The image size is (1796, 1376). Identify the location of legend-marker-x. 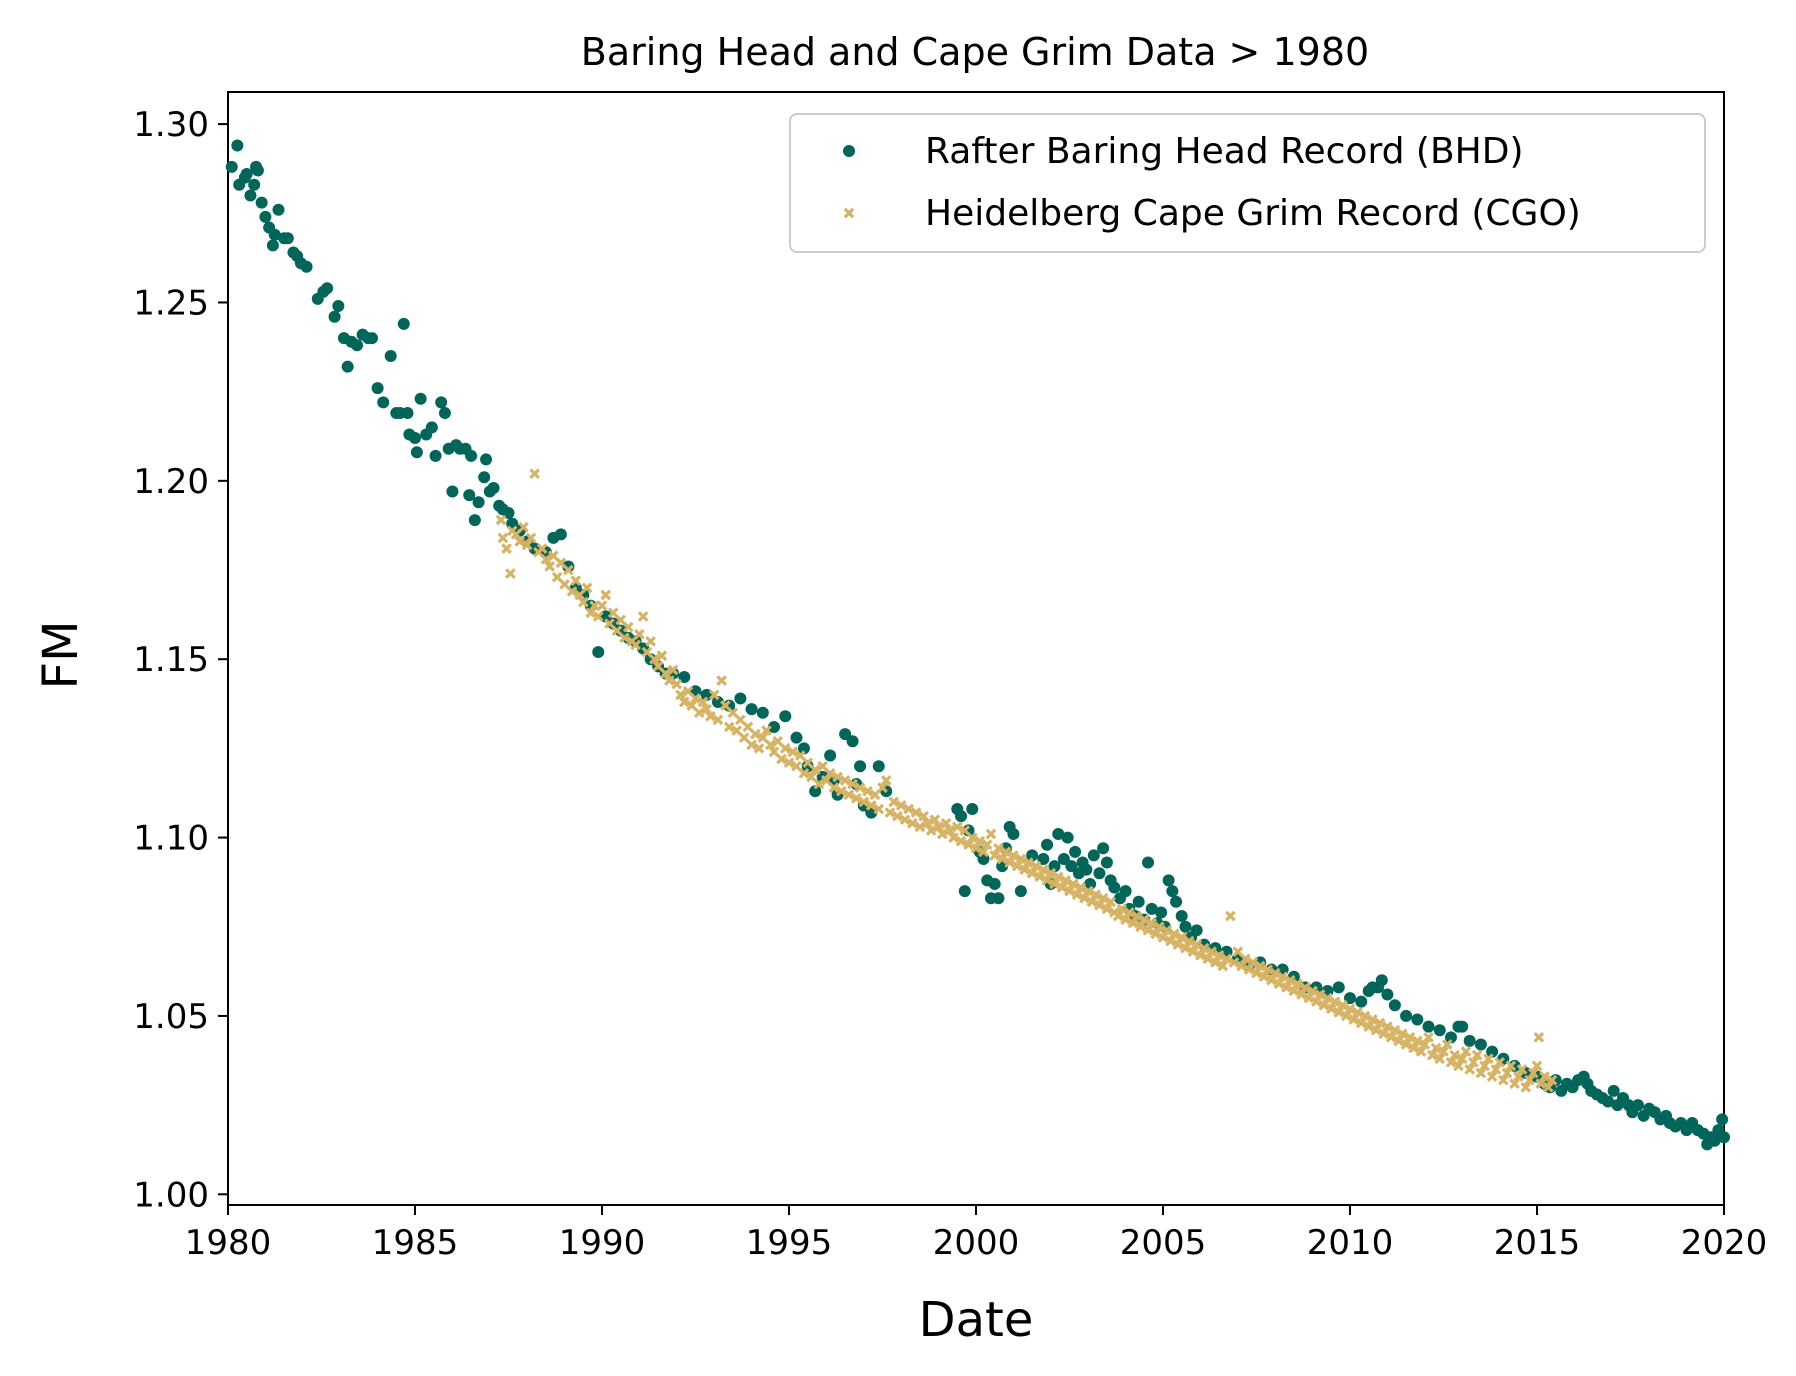
(849, 213).